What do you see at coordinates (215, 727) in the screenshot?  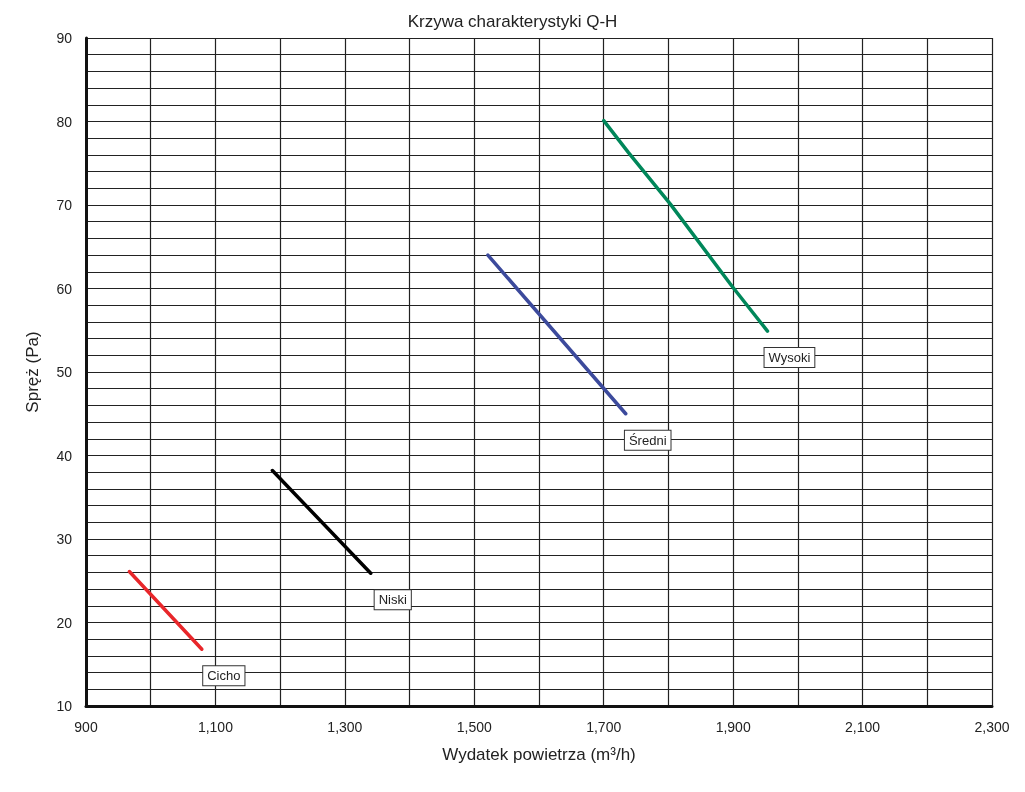 I see `x-tick-label: 1,100` at bounding box center [215, 727].